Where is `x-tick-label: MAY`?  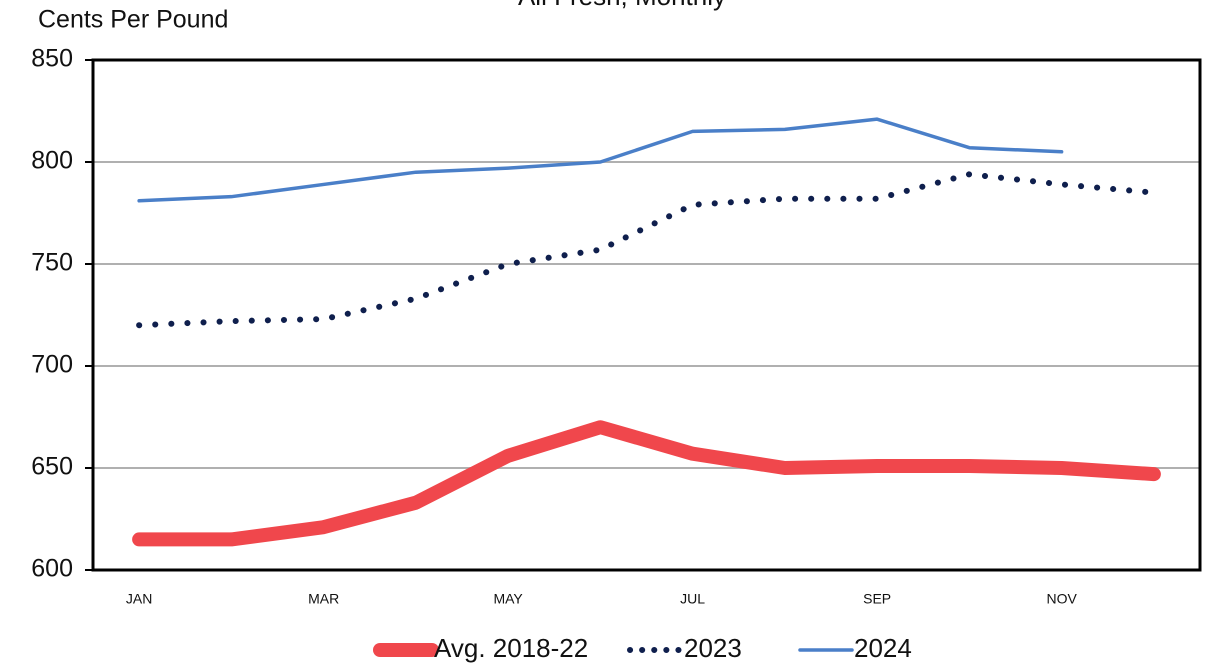
x-tick-label: MAY is located at coordinates (508, 599).